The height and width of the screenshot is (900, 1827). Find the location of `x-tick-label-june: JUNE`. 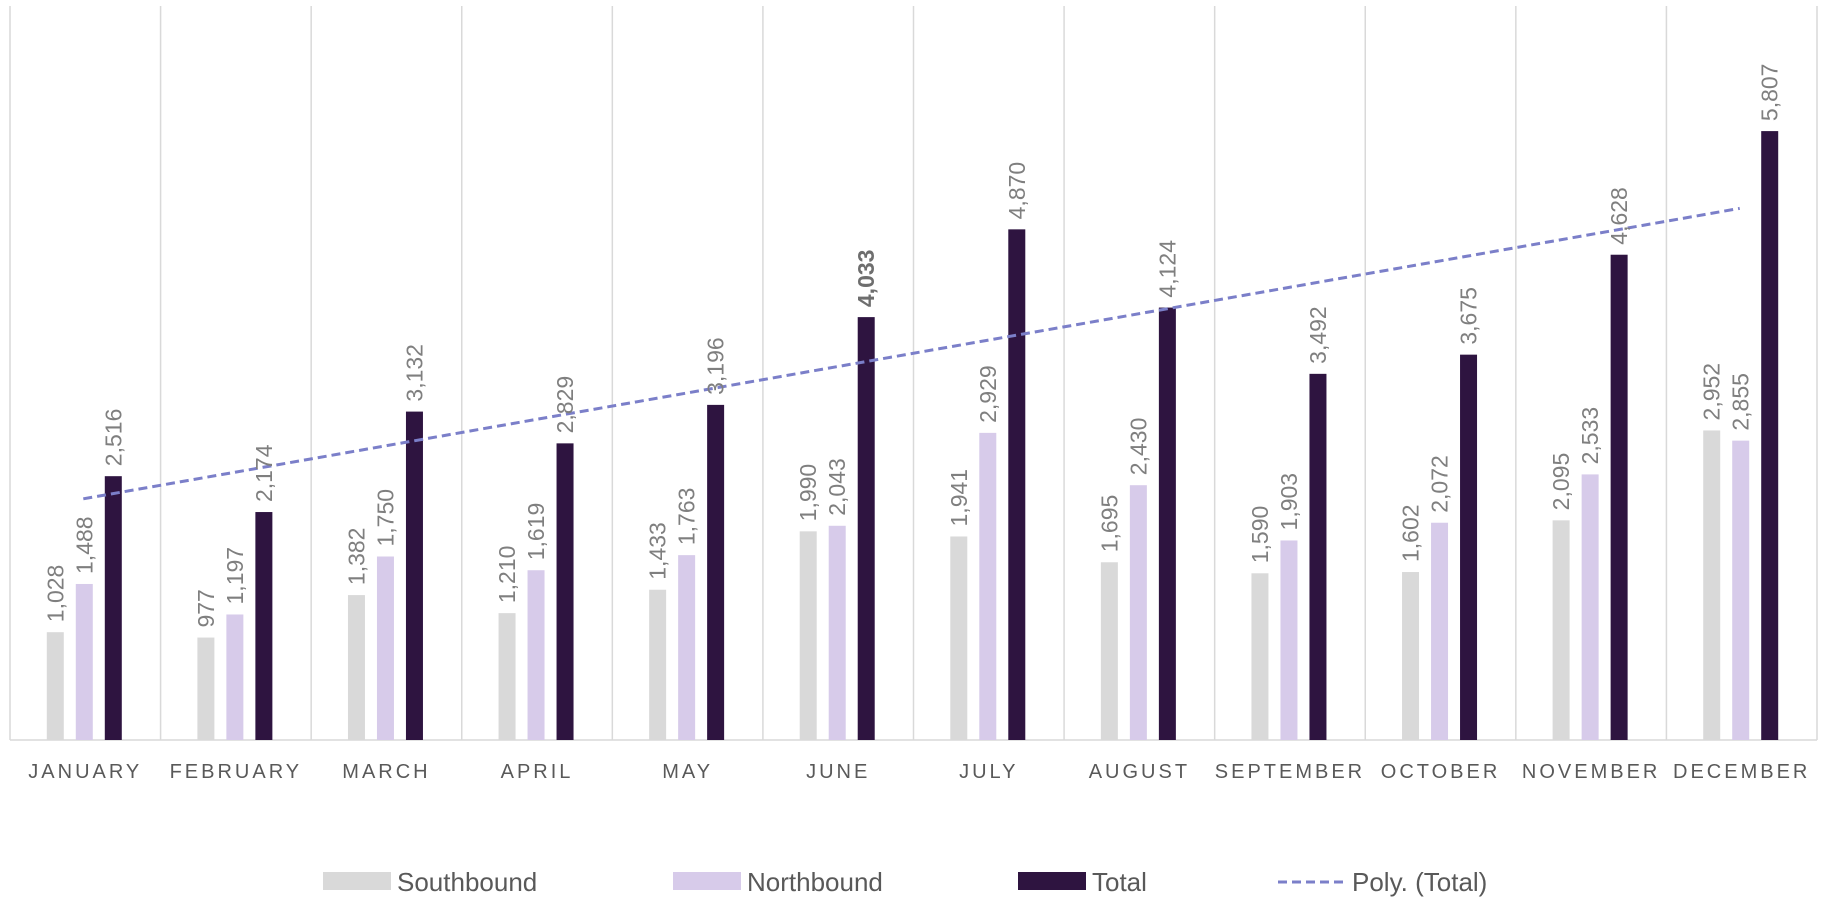

x-tick-label-june: JUNE is located at coordinates (838, 772).